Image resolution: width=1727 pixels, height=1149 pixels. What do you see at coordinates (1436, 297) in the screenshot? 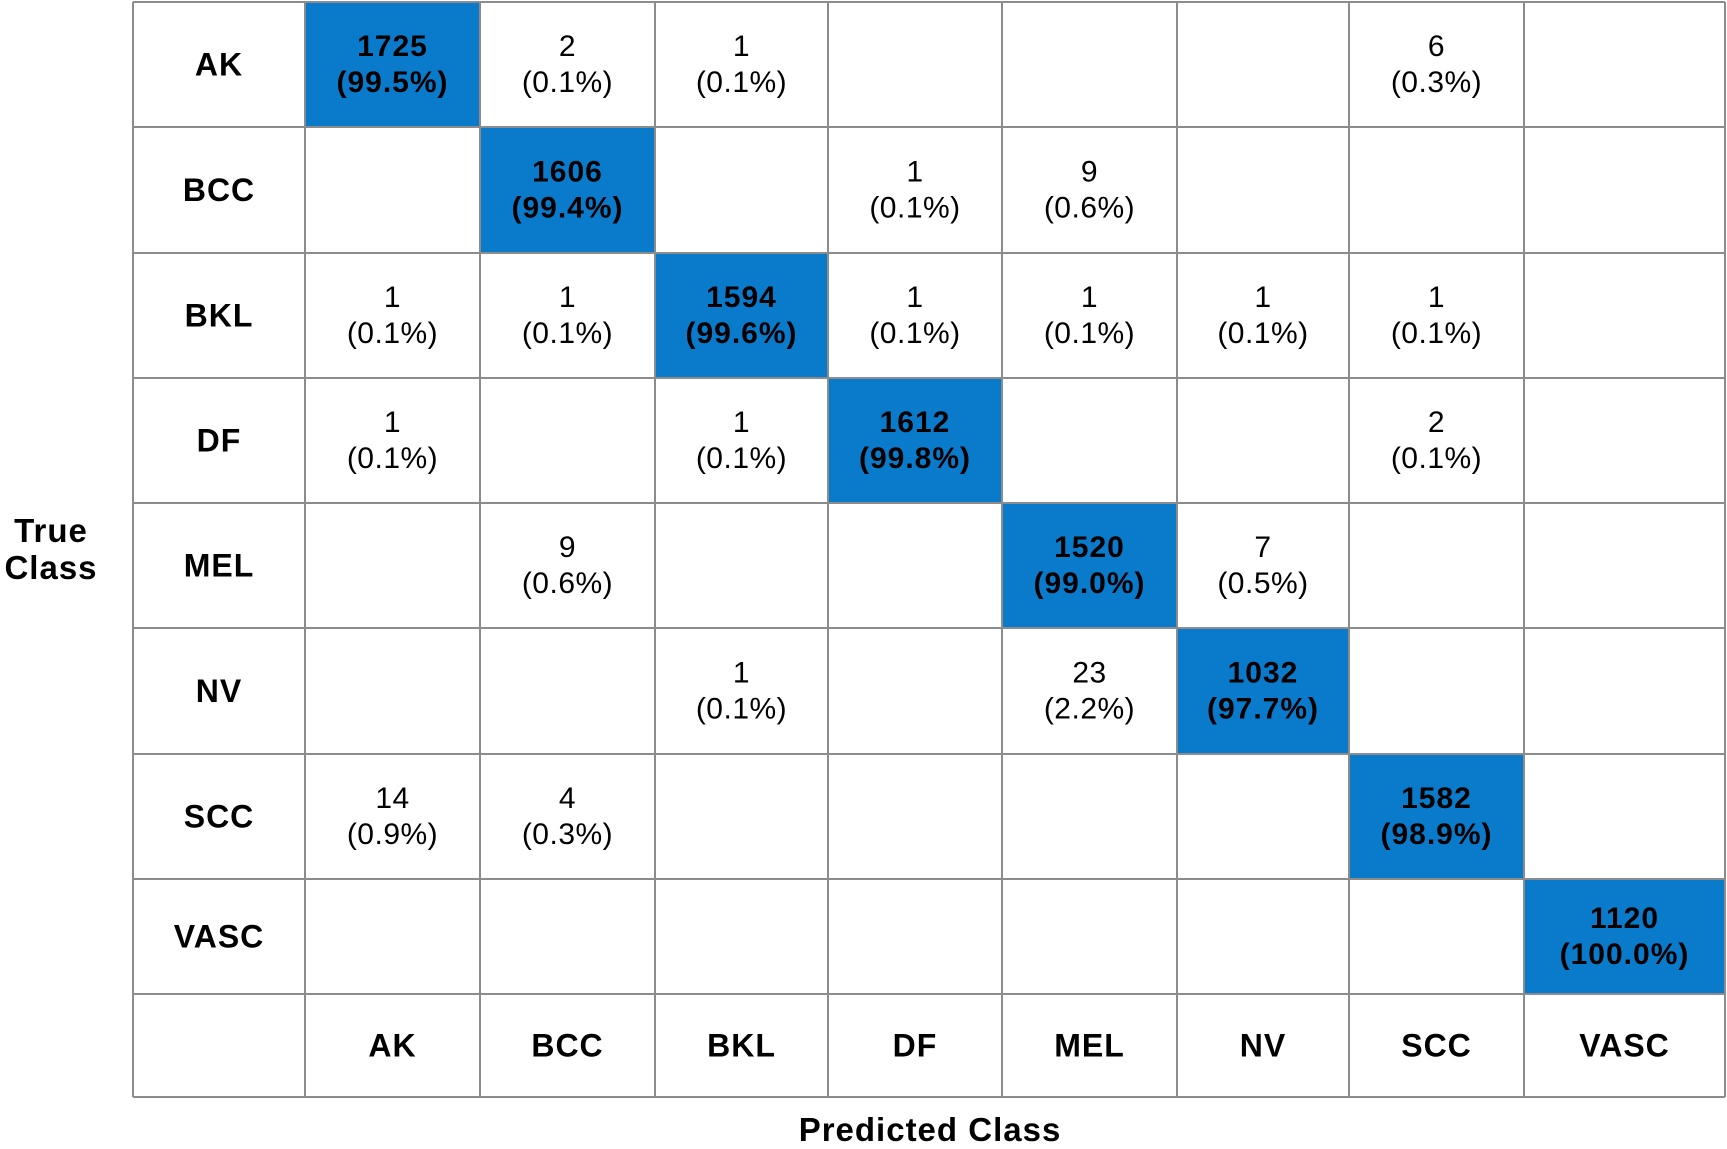
I see `cell-count-bkl-scc: 1` at bounding box center [1436, 297].